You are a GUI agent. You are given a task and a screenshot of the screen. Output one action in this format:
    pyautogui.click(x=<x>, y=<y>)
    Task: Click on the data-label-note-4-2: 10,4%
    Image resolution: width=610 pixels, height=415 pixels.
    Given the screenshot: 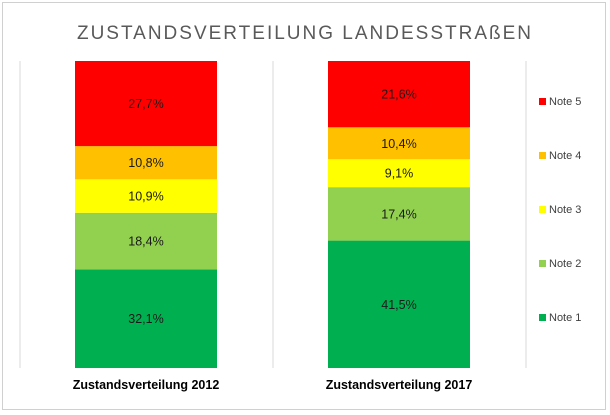 What is the action you would take?
    pyautogui.click(x=398, y=144)
    